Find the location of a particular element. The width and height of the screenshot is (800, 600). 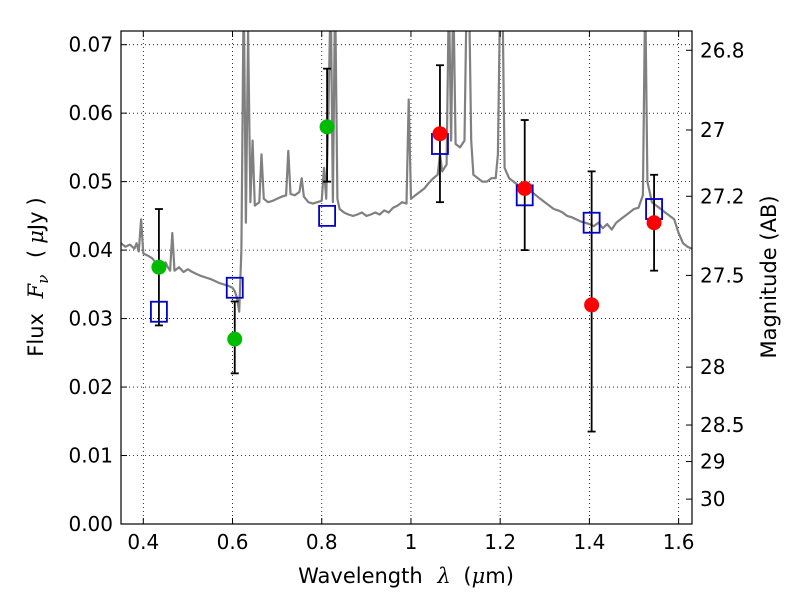

y2-tick-label: 28 is located at coordinates (712, 367).